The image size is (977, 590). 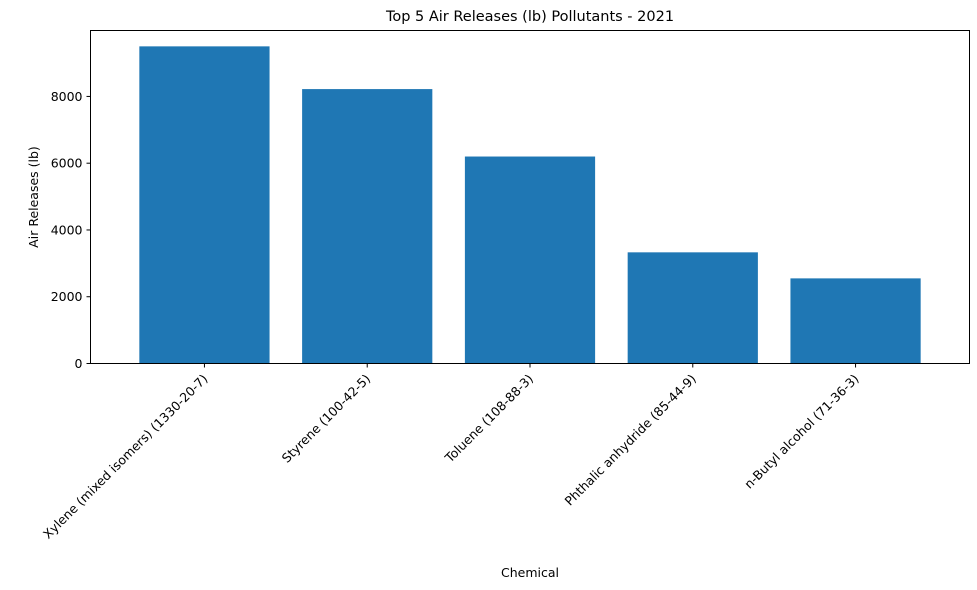 I want to click on x-axis-label: Chemical, so click(x=530, y=572).